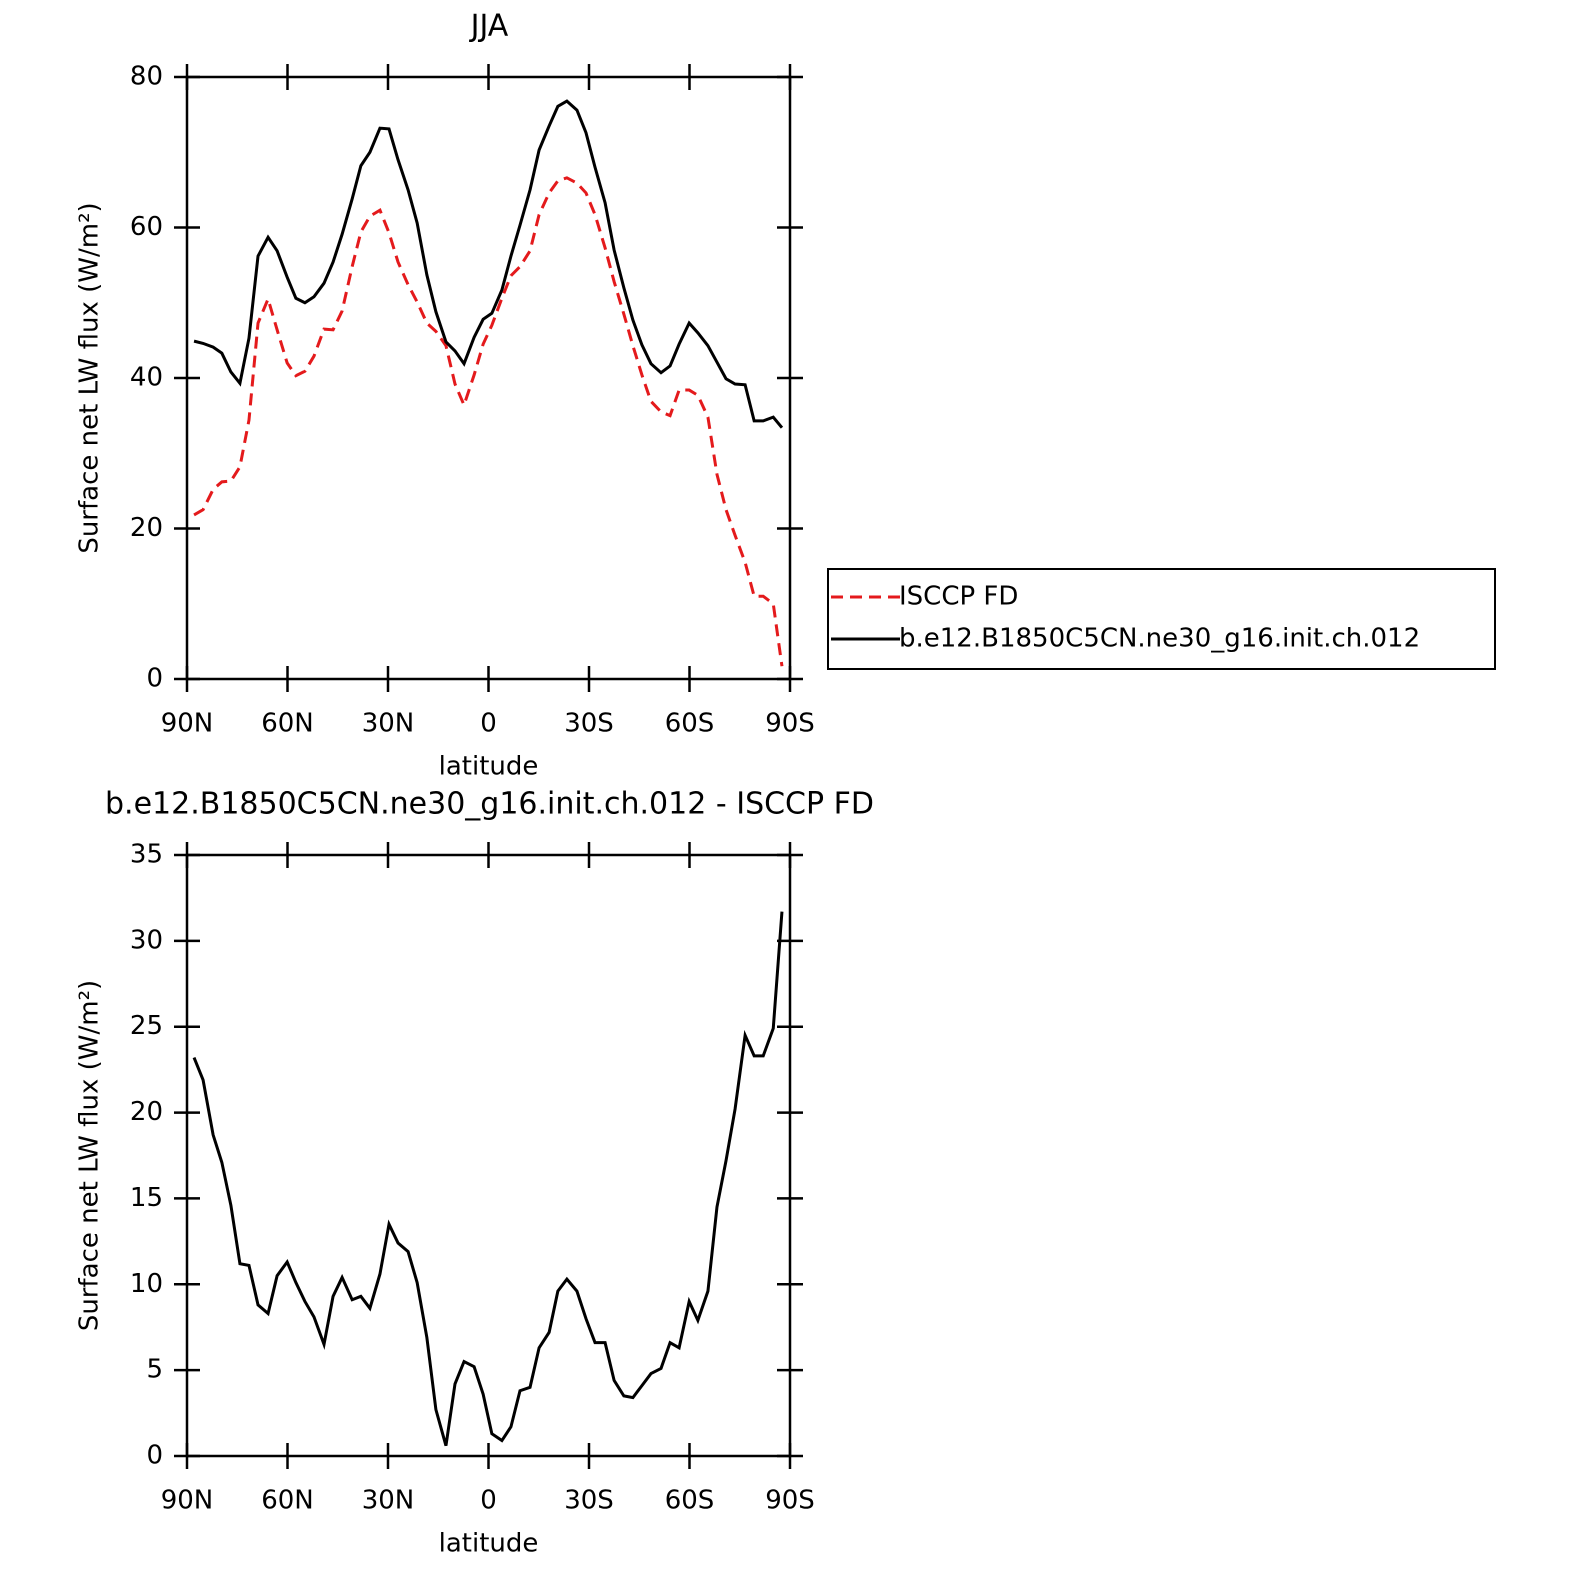  What do you see at coordinates (146, 855) in the screenshot?
I see `y-tick-label: 35` at bounding box center [146, 855].